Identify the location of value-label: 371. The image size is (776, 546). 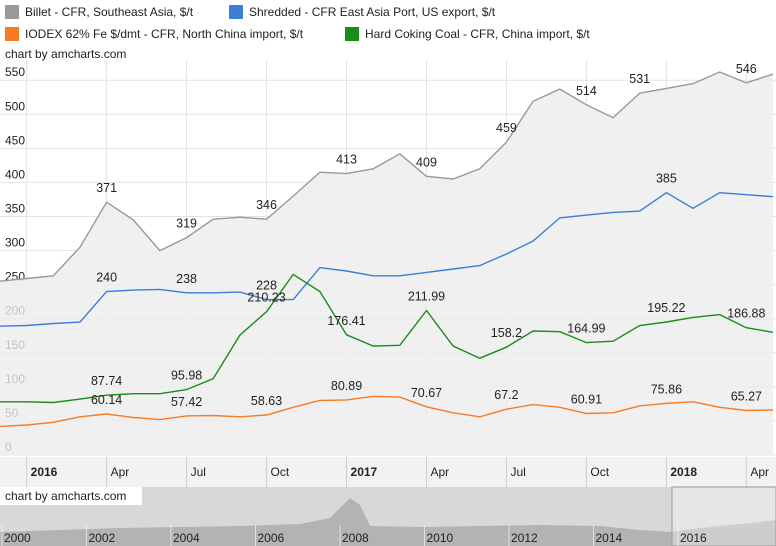
(106, 188).